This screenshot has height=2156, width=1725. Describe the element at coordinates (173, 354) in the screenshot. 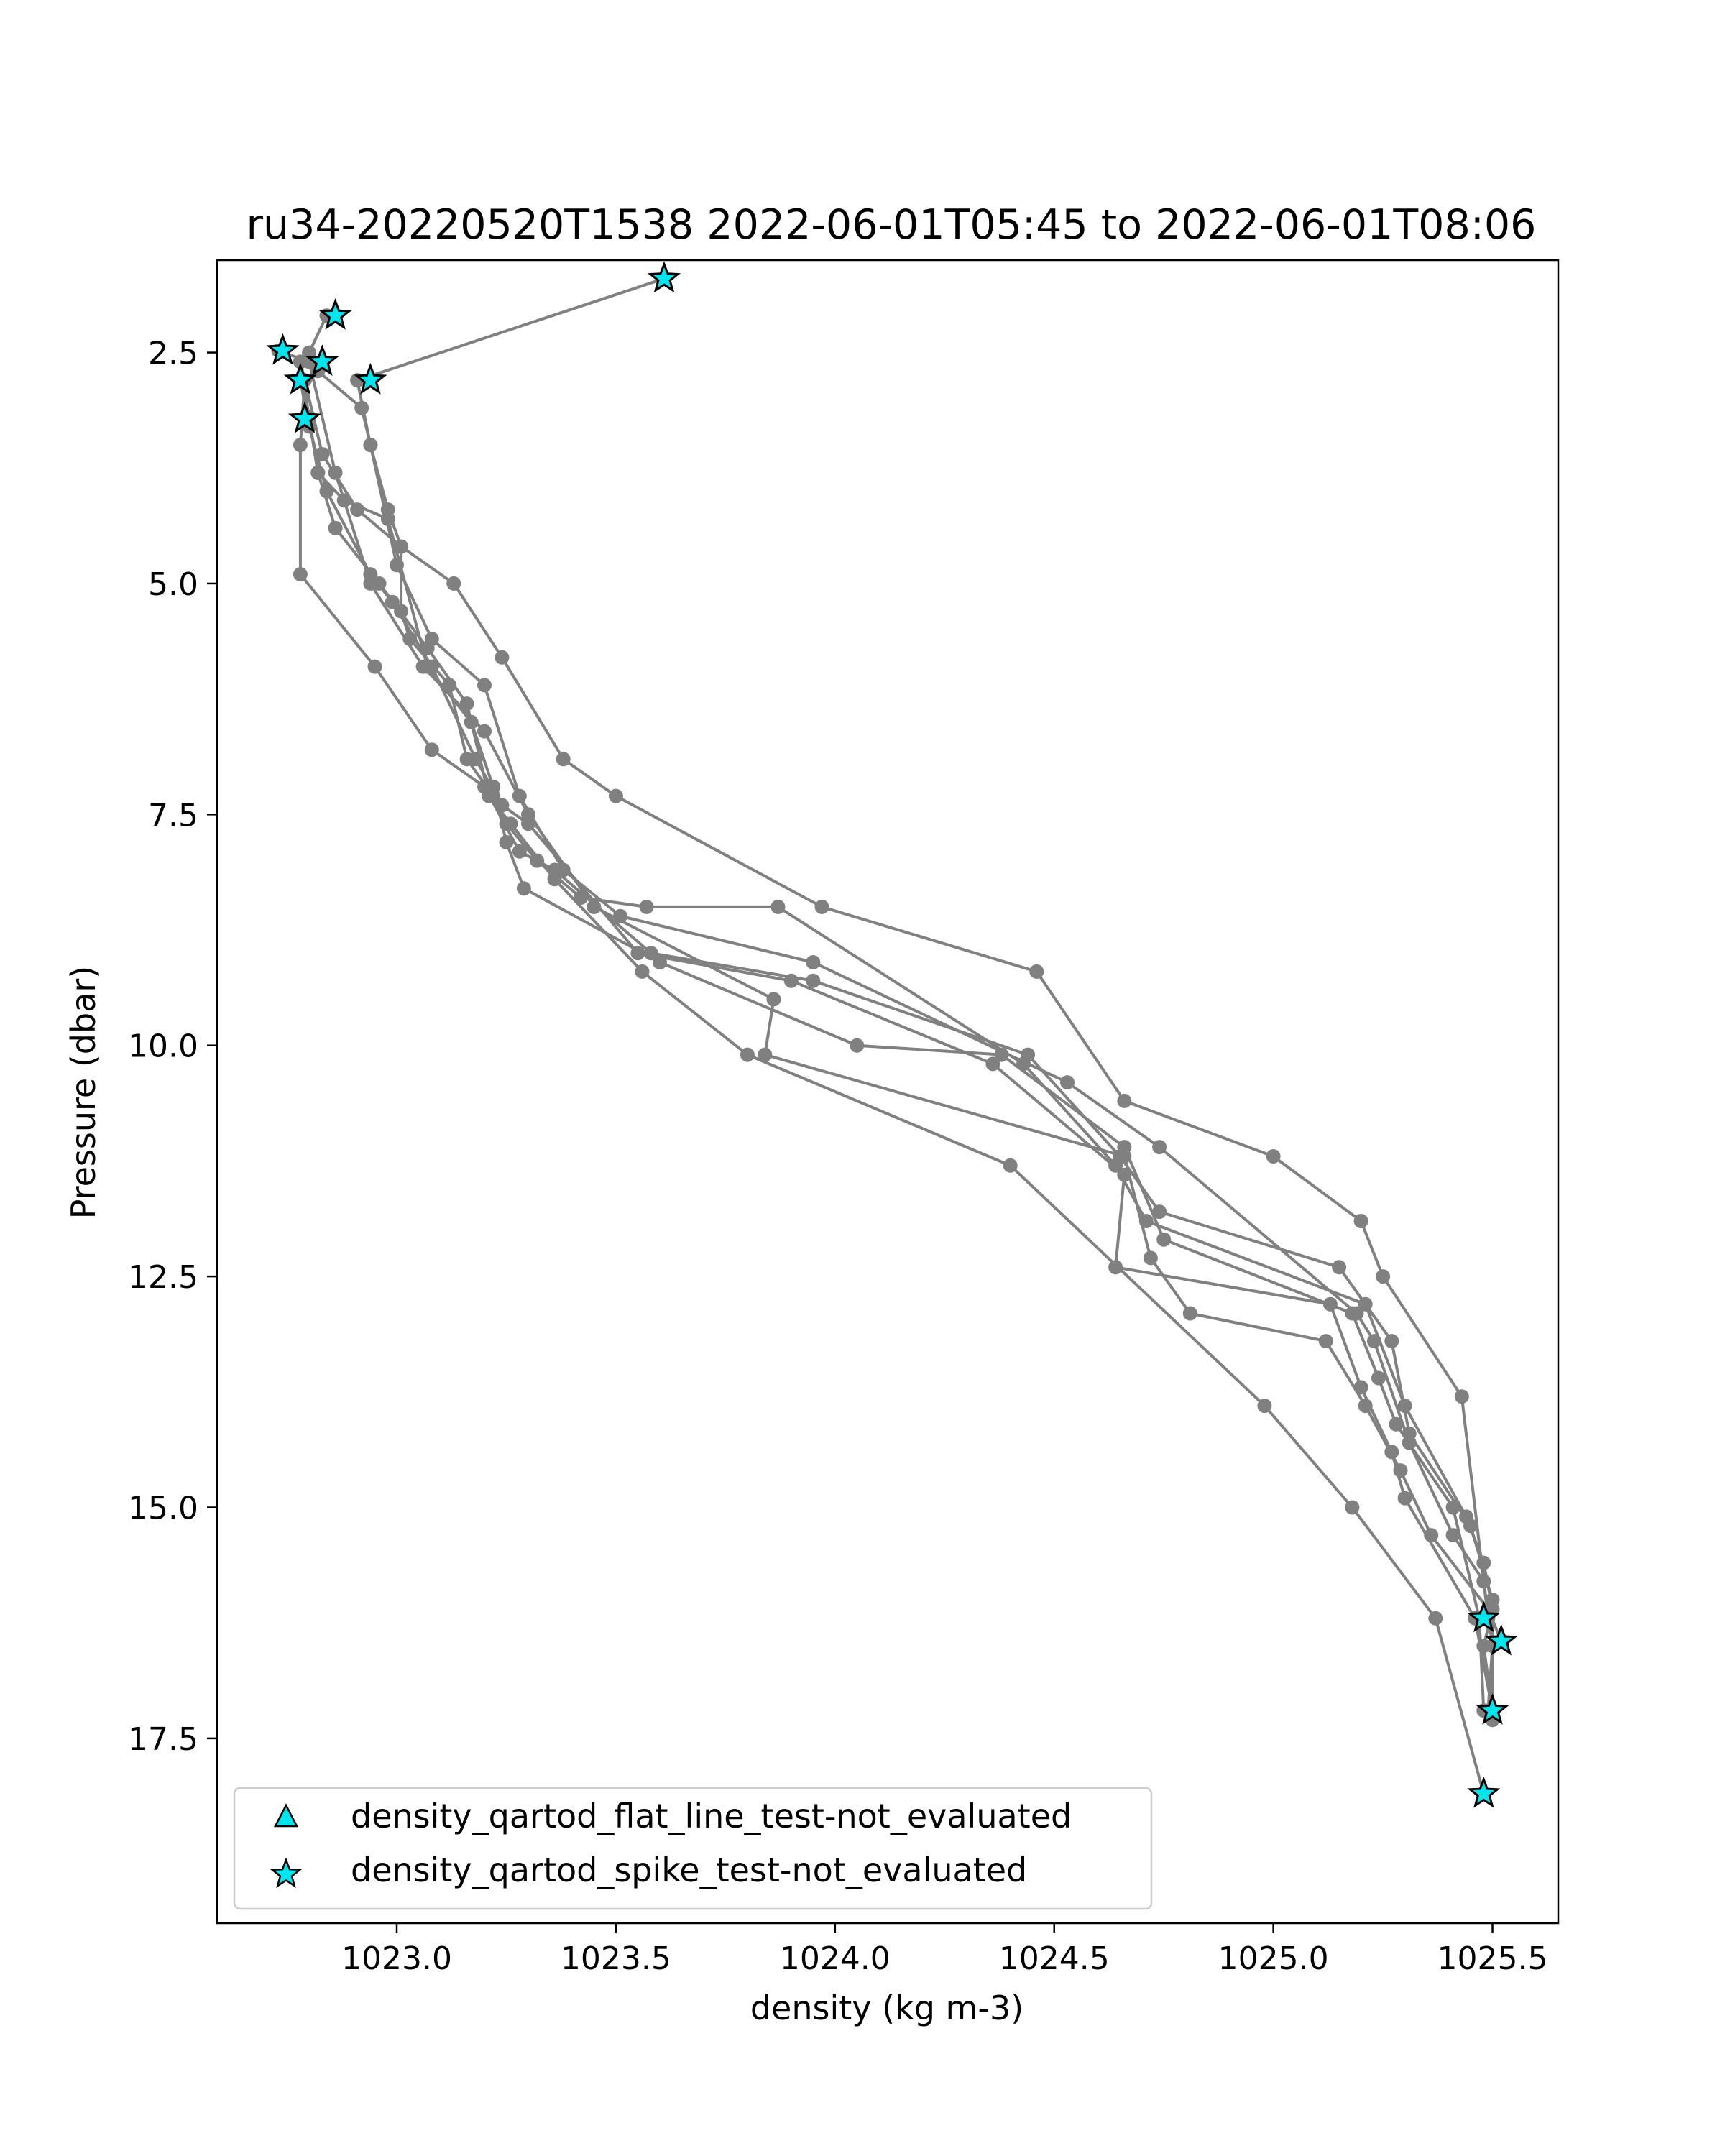

I see `y-tick-label: 2.5` at that location.